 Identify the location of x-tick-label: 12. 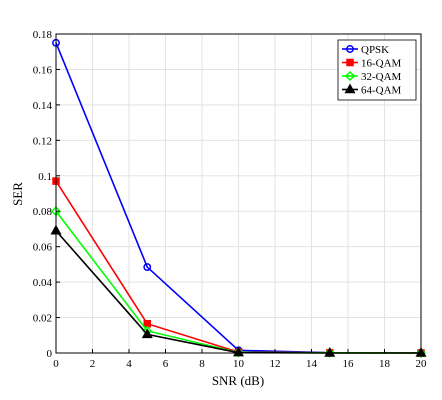
(275, 364).